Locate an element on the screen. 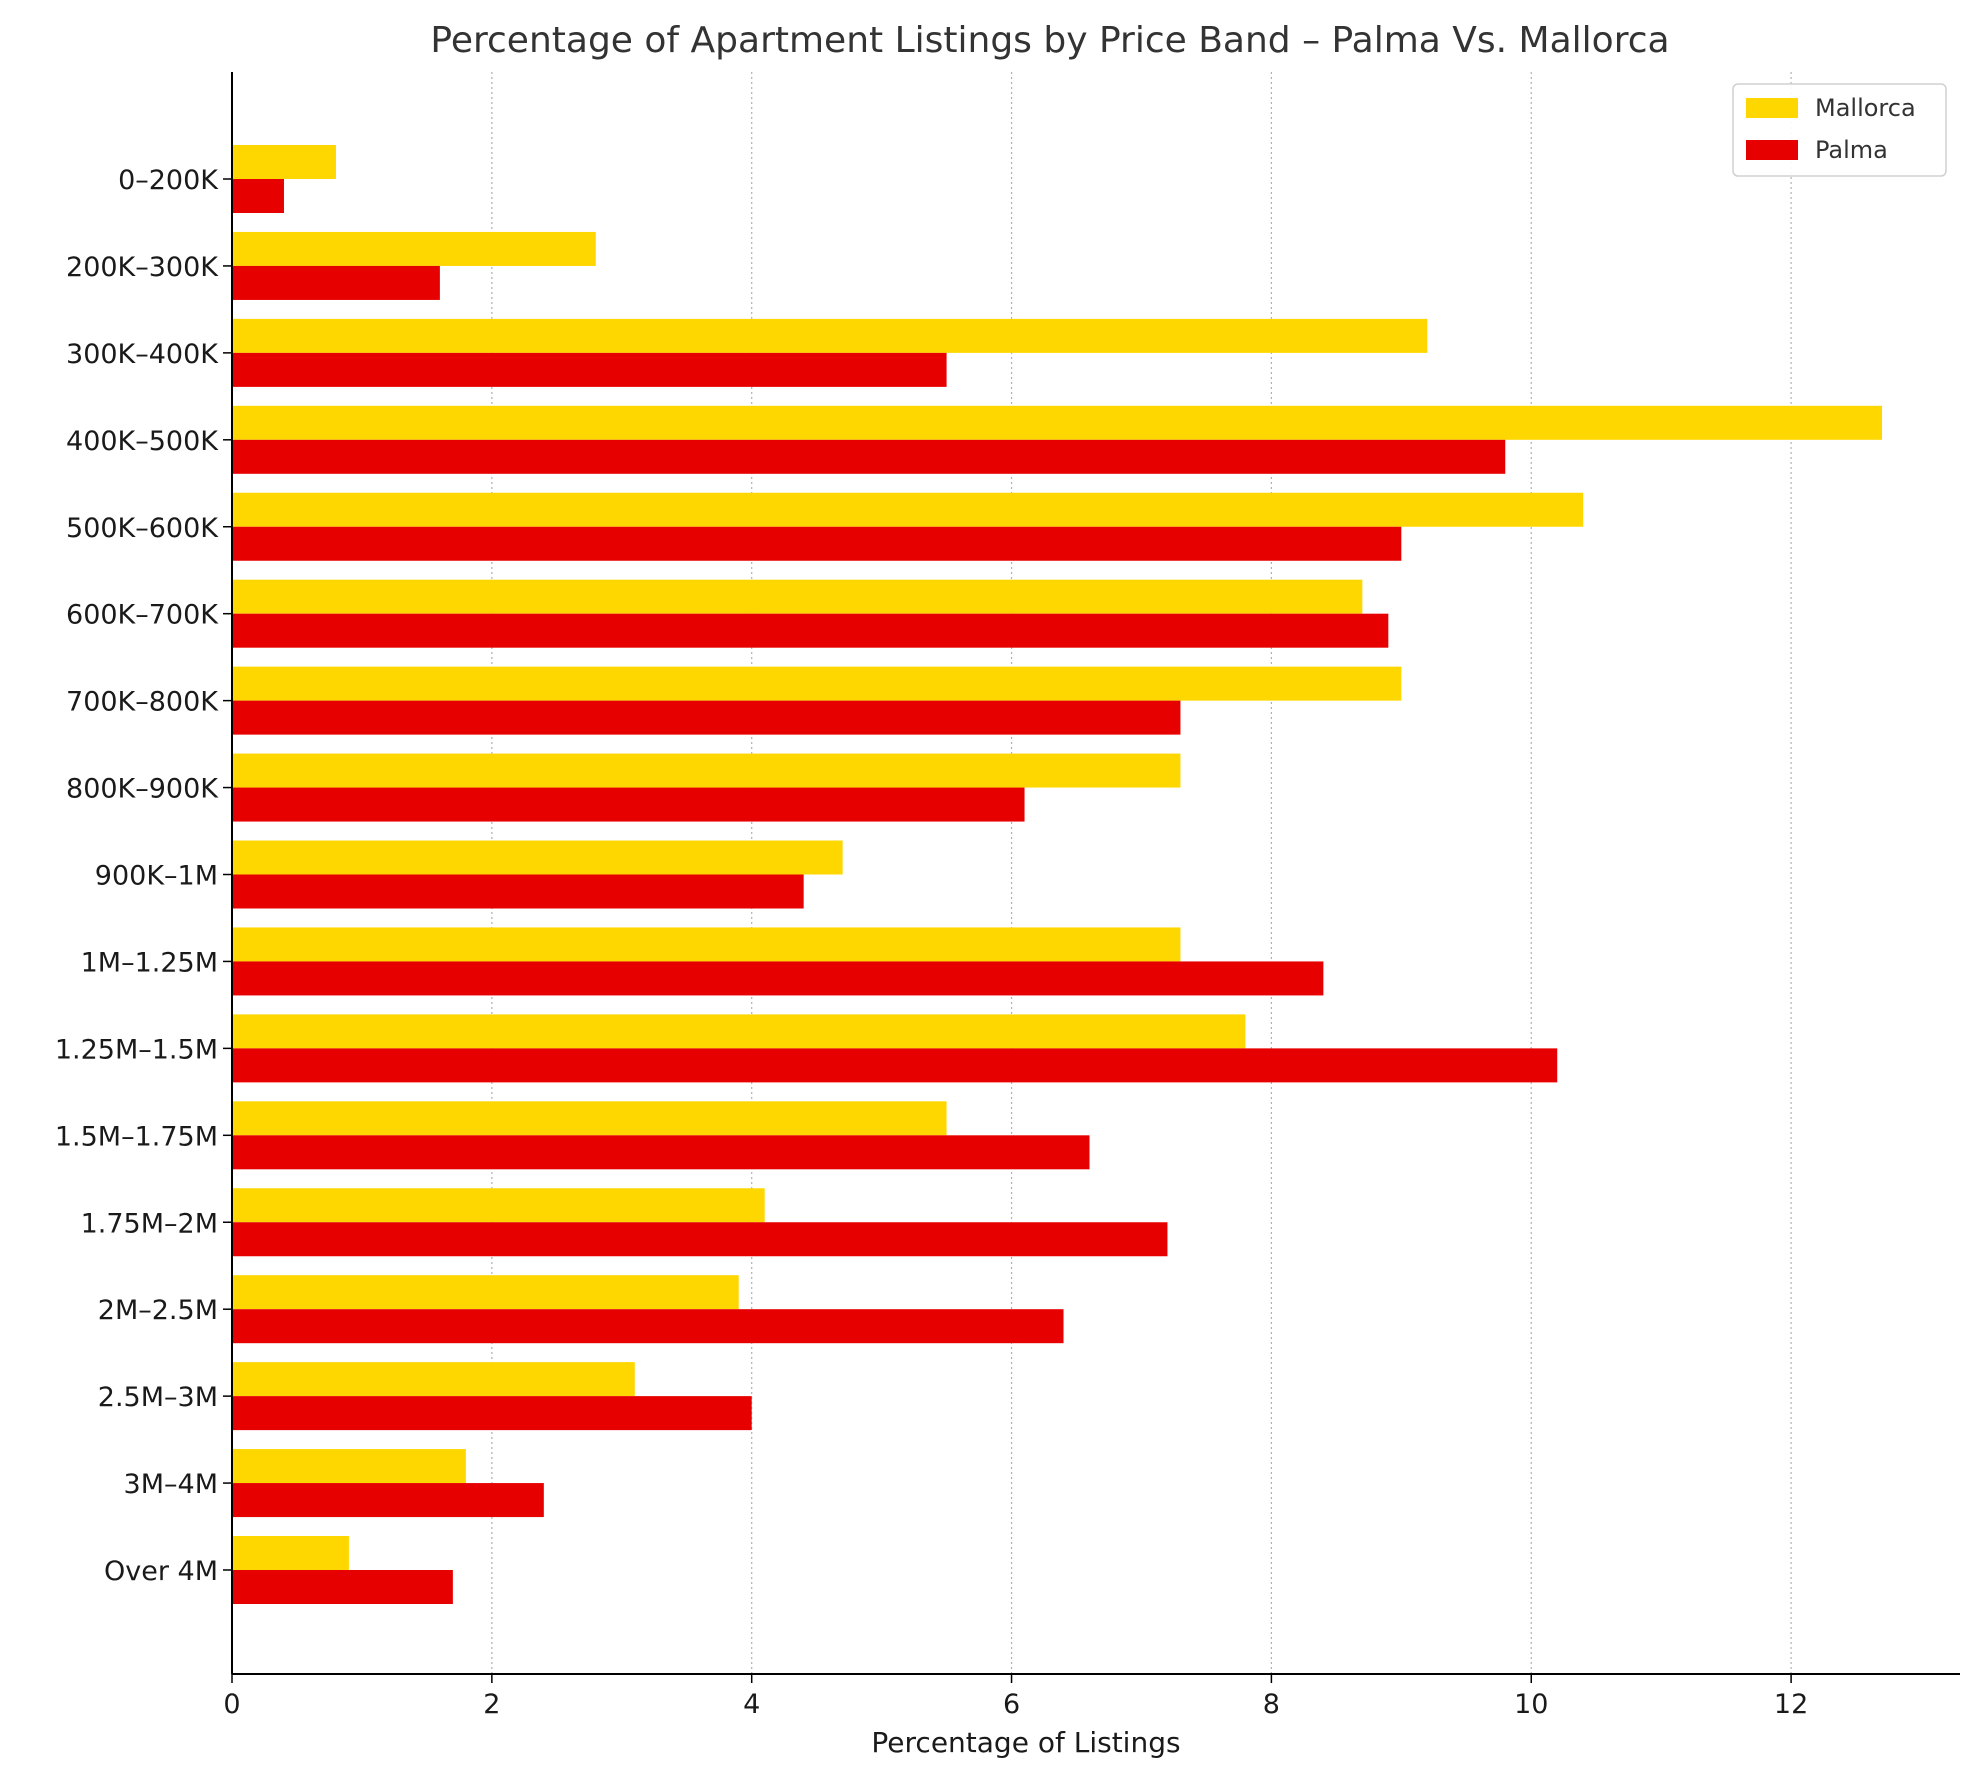 The width and height of the screenshot is (1980, 1780). y-tick-label: 800K–900K is located at coordinates (142, 789).